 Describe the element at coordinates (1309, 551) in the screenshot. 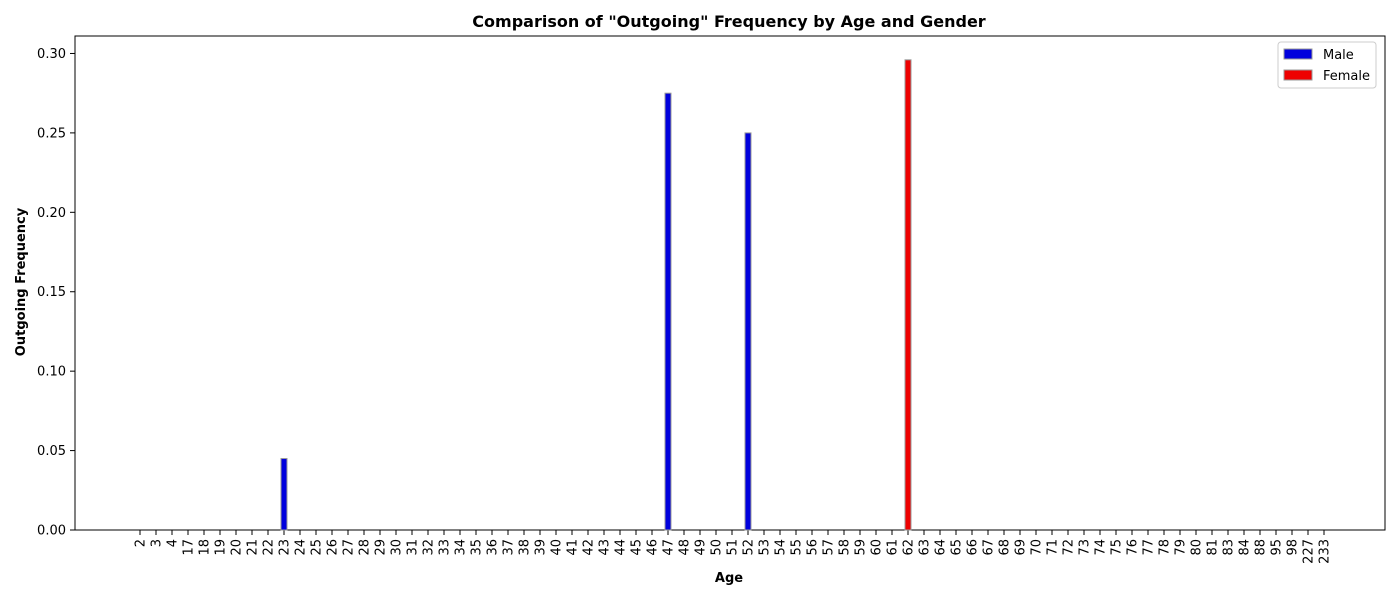

I see `x-tick-label: 227` at that location.